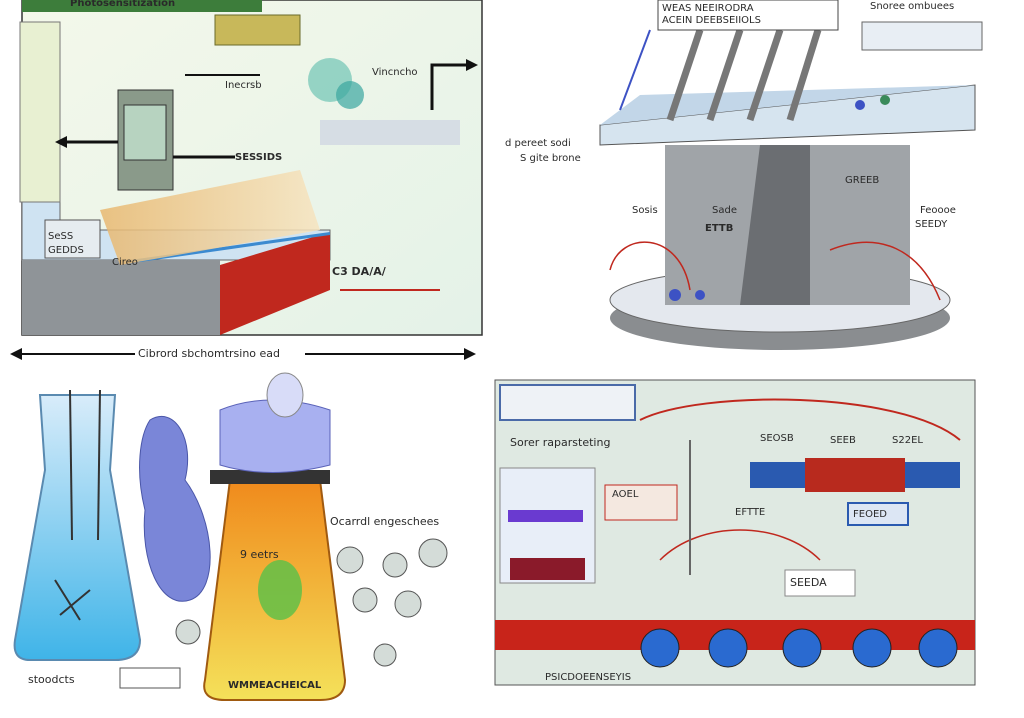 The height and width of the screenshot is (718, 1024). I want to click on label: Inecrsb, so click(243, 85).